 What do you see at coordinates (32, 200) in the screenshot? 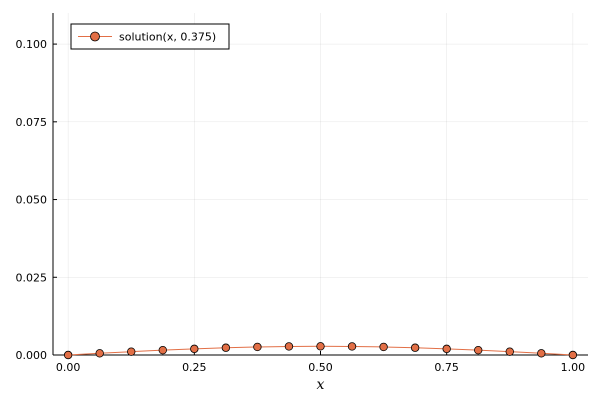
I see `y-tick-label-2: 0.050` at bounding box center [32, 200].